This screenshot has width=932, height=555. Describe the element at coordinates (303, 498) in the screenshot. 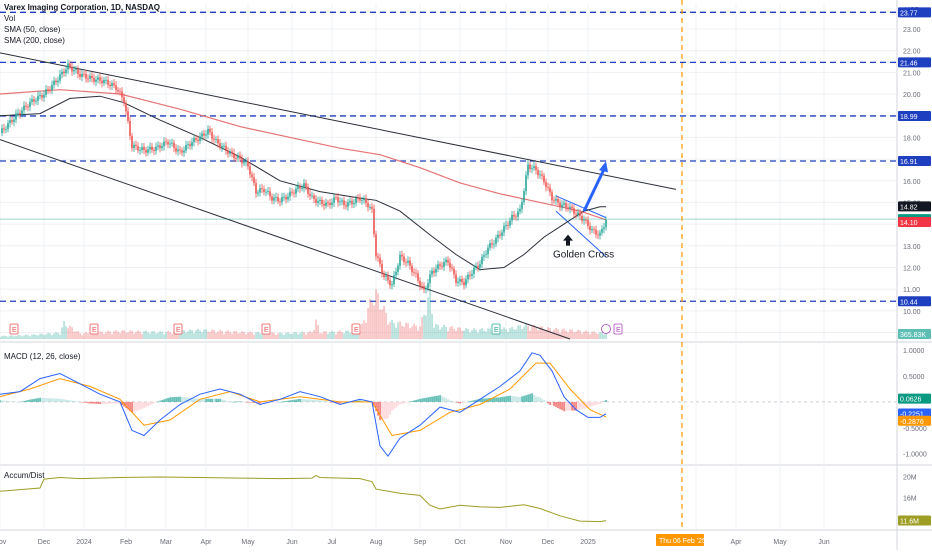

I see `accum-dist-line` at that location.